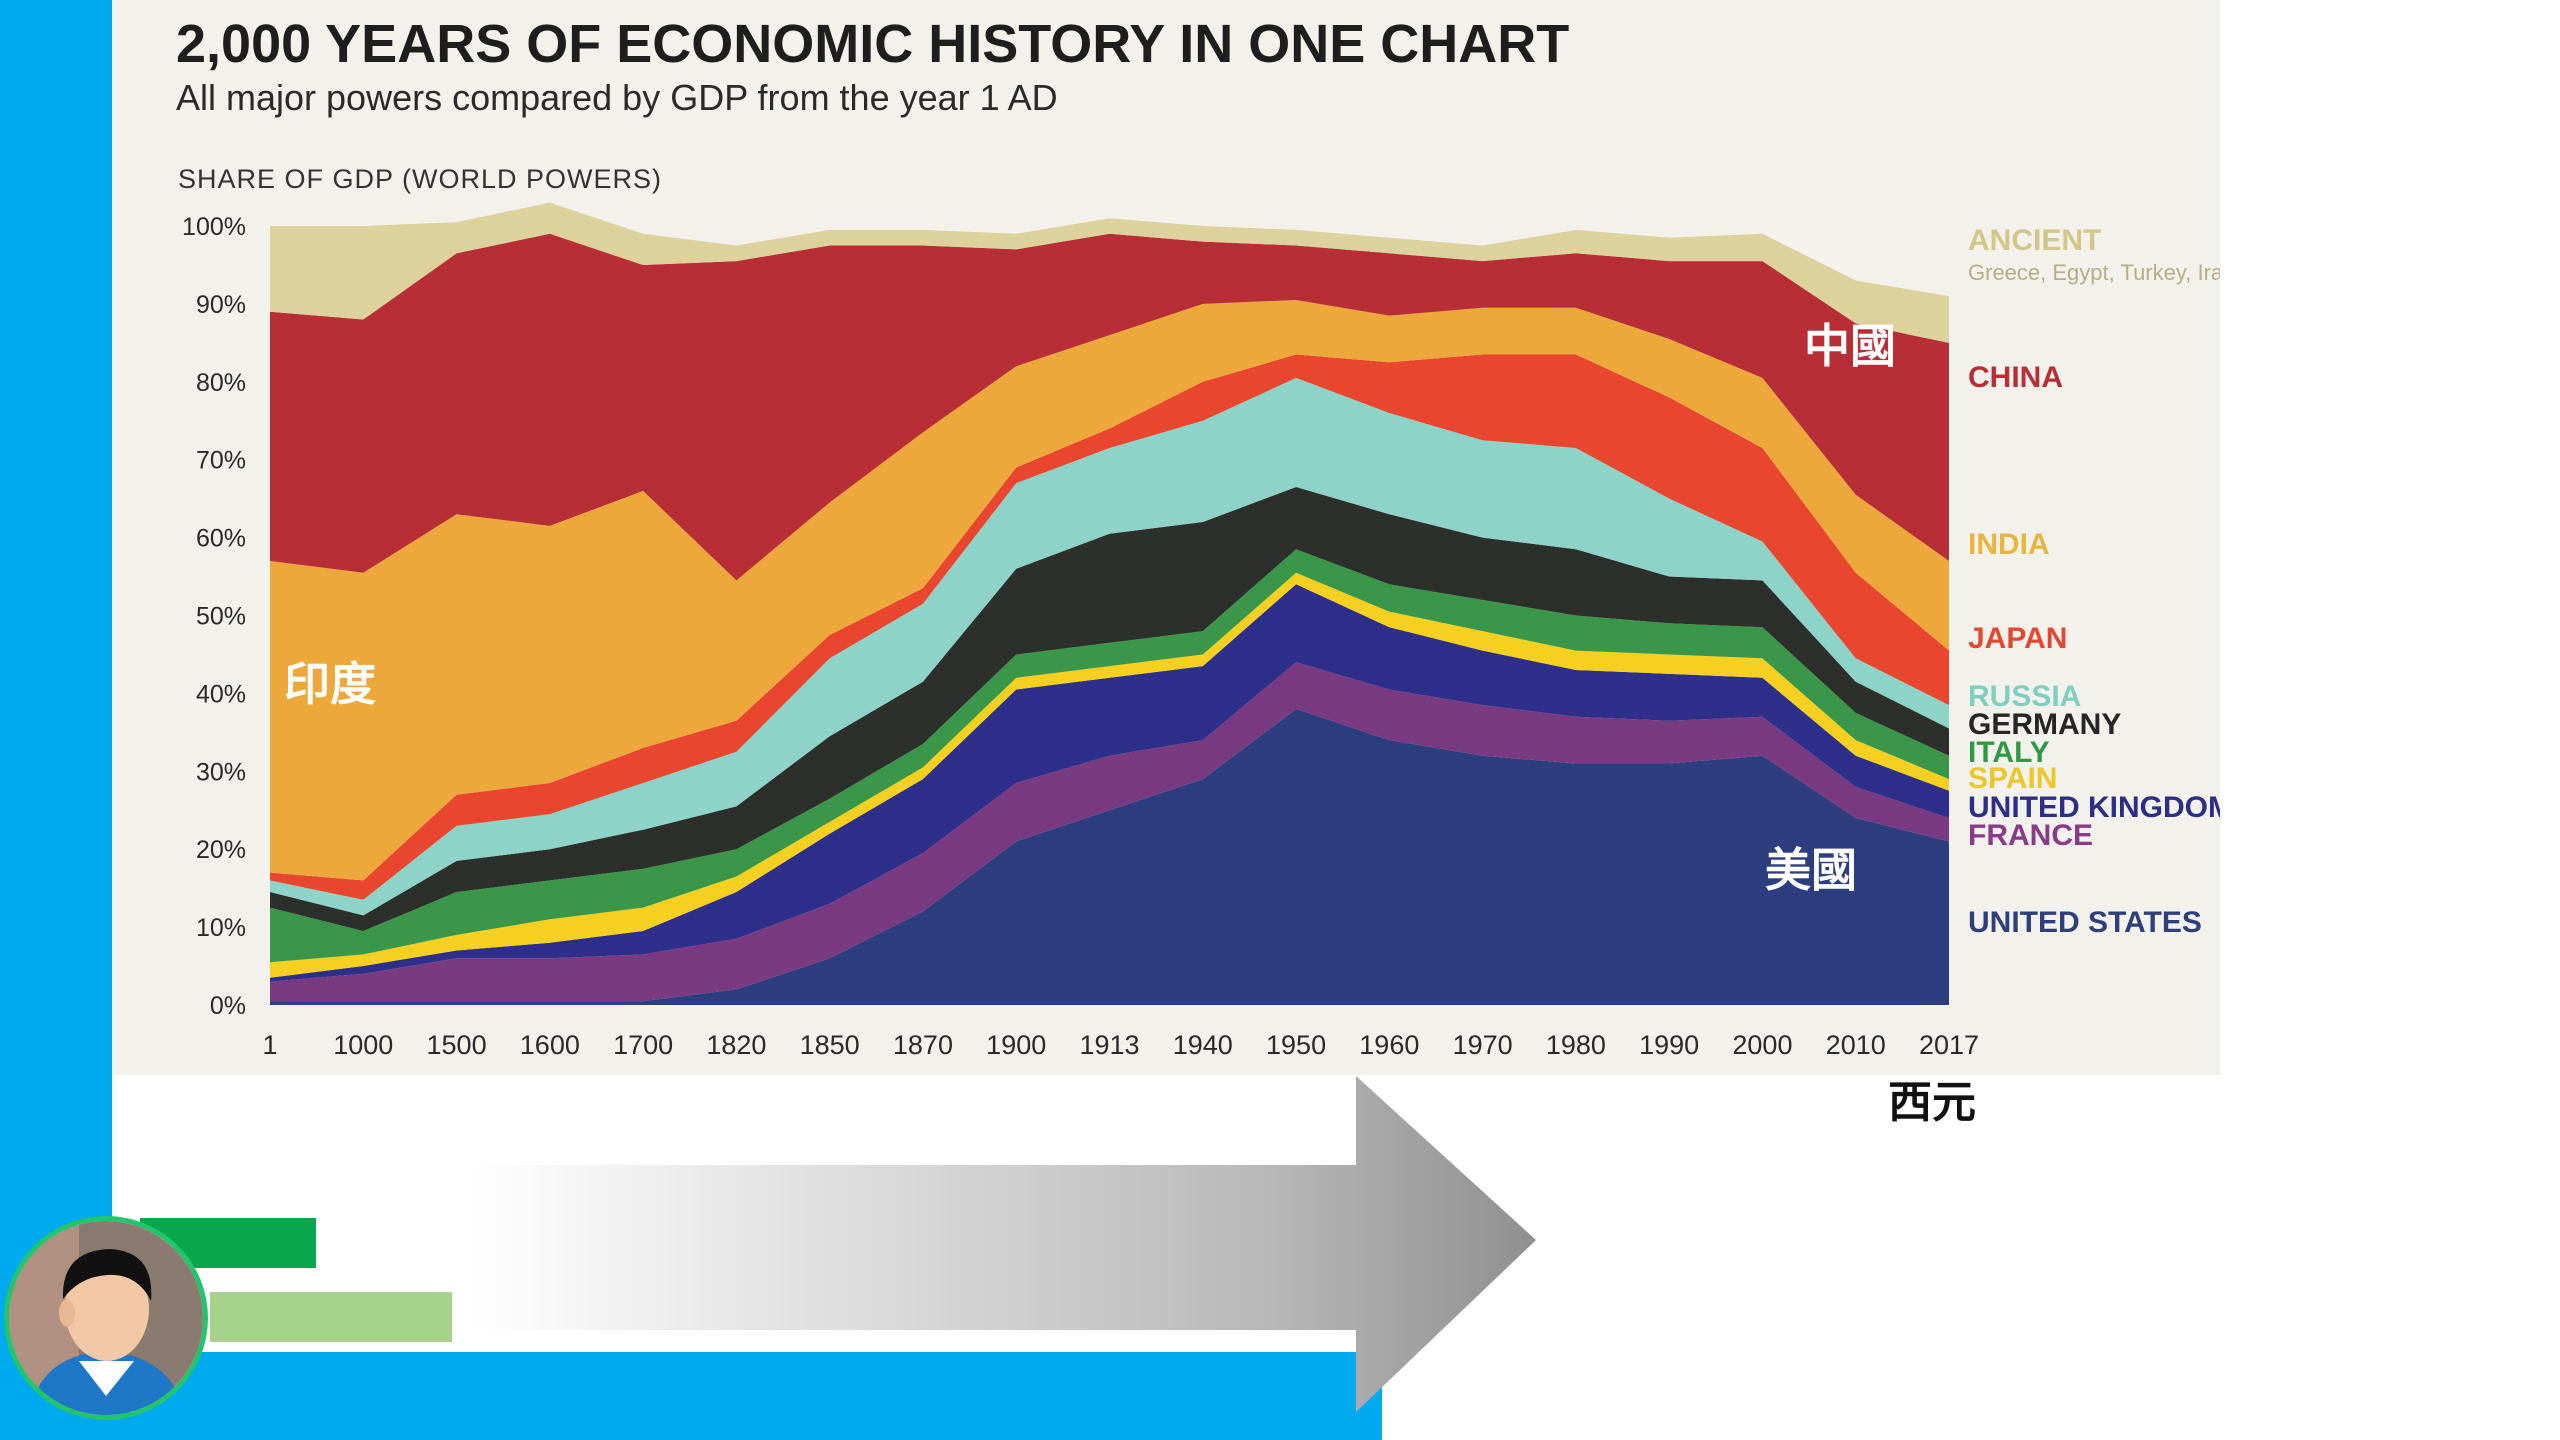 This screenshot has width=2560, height=1440. Describe the element at coordinates (1016, 1045) in the screenshot. I see `x-tick-label: 1900` at that location.